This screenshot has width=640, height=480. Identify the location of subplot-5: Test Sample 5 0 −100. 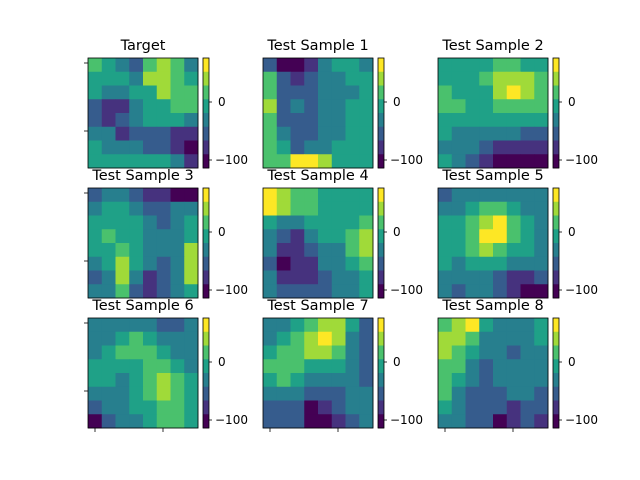
(517, 233).